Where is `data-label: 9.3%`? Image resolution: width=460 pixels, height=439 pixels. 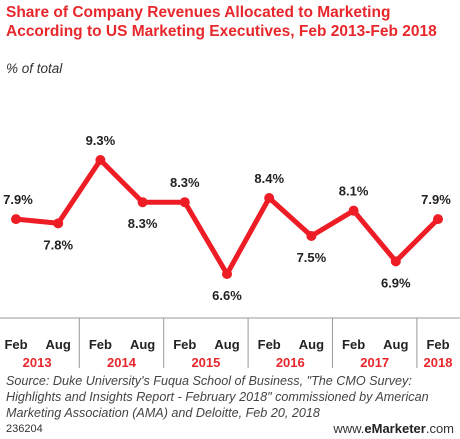 data-label: 9.3% is located at coordinates (101, 140).